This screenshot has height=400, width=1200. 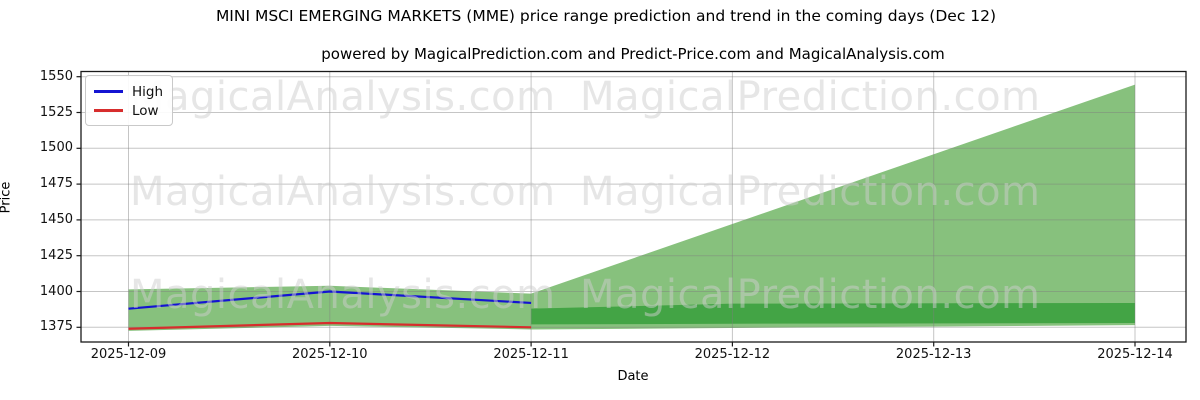 What do you see at coordinates (732, 354) in the screenshot?
I see `x-tick-label: 2025-12-12` at bounding box center [732, 354].